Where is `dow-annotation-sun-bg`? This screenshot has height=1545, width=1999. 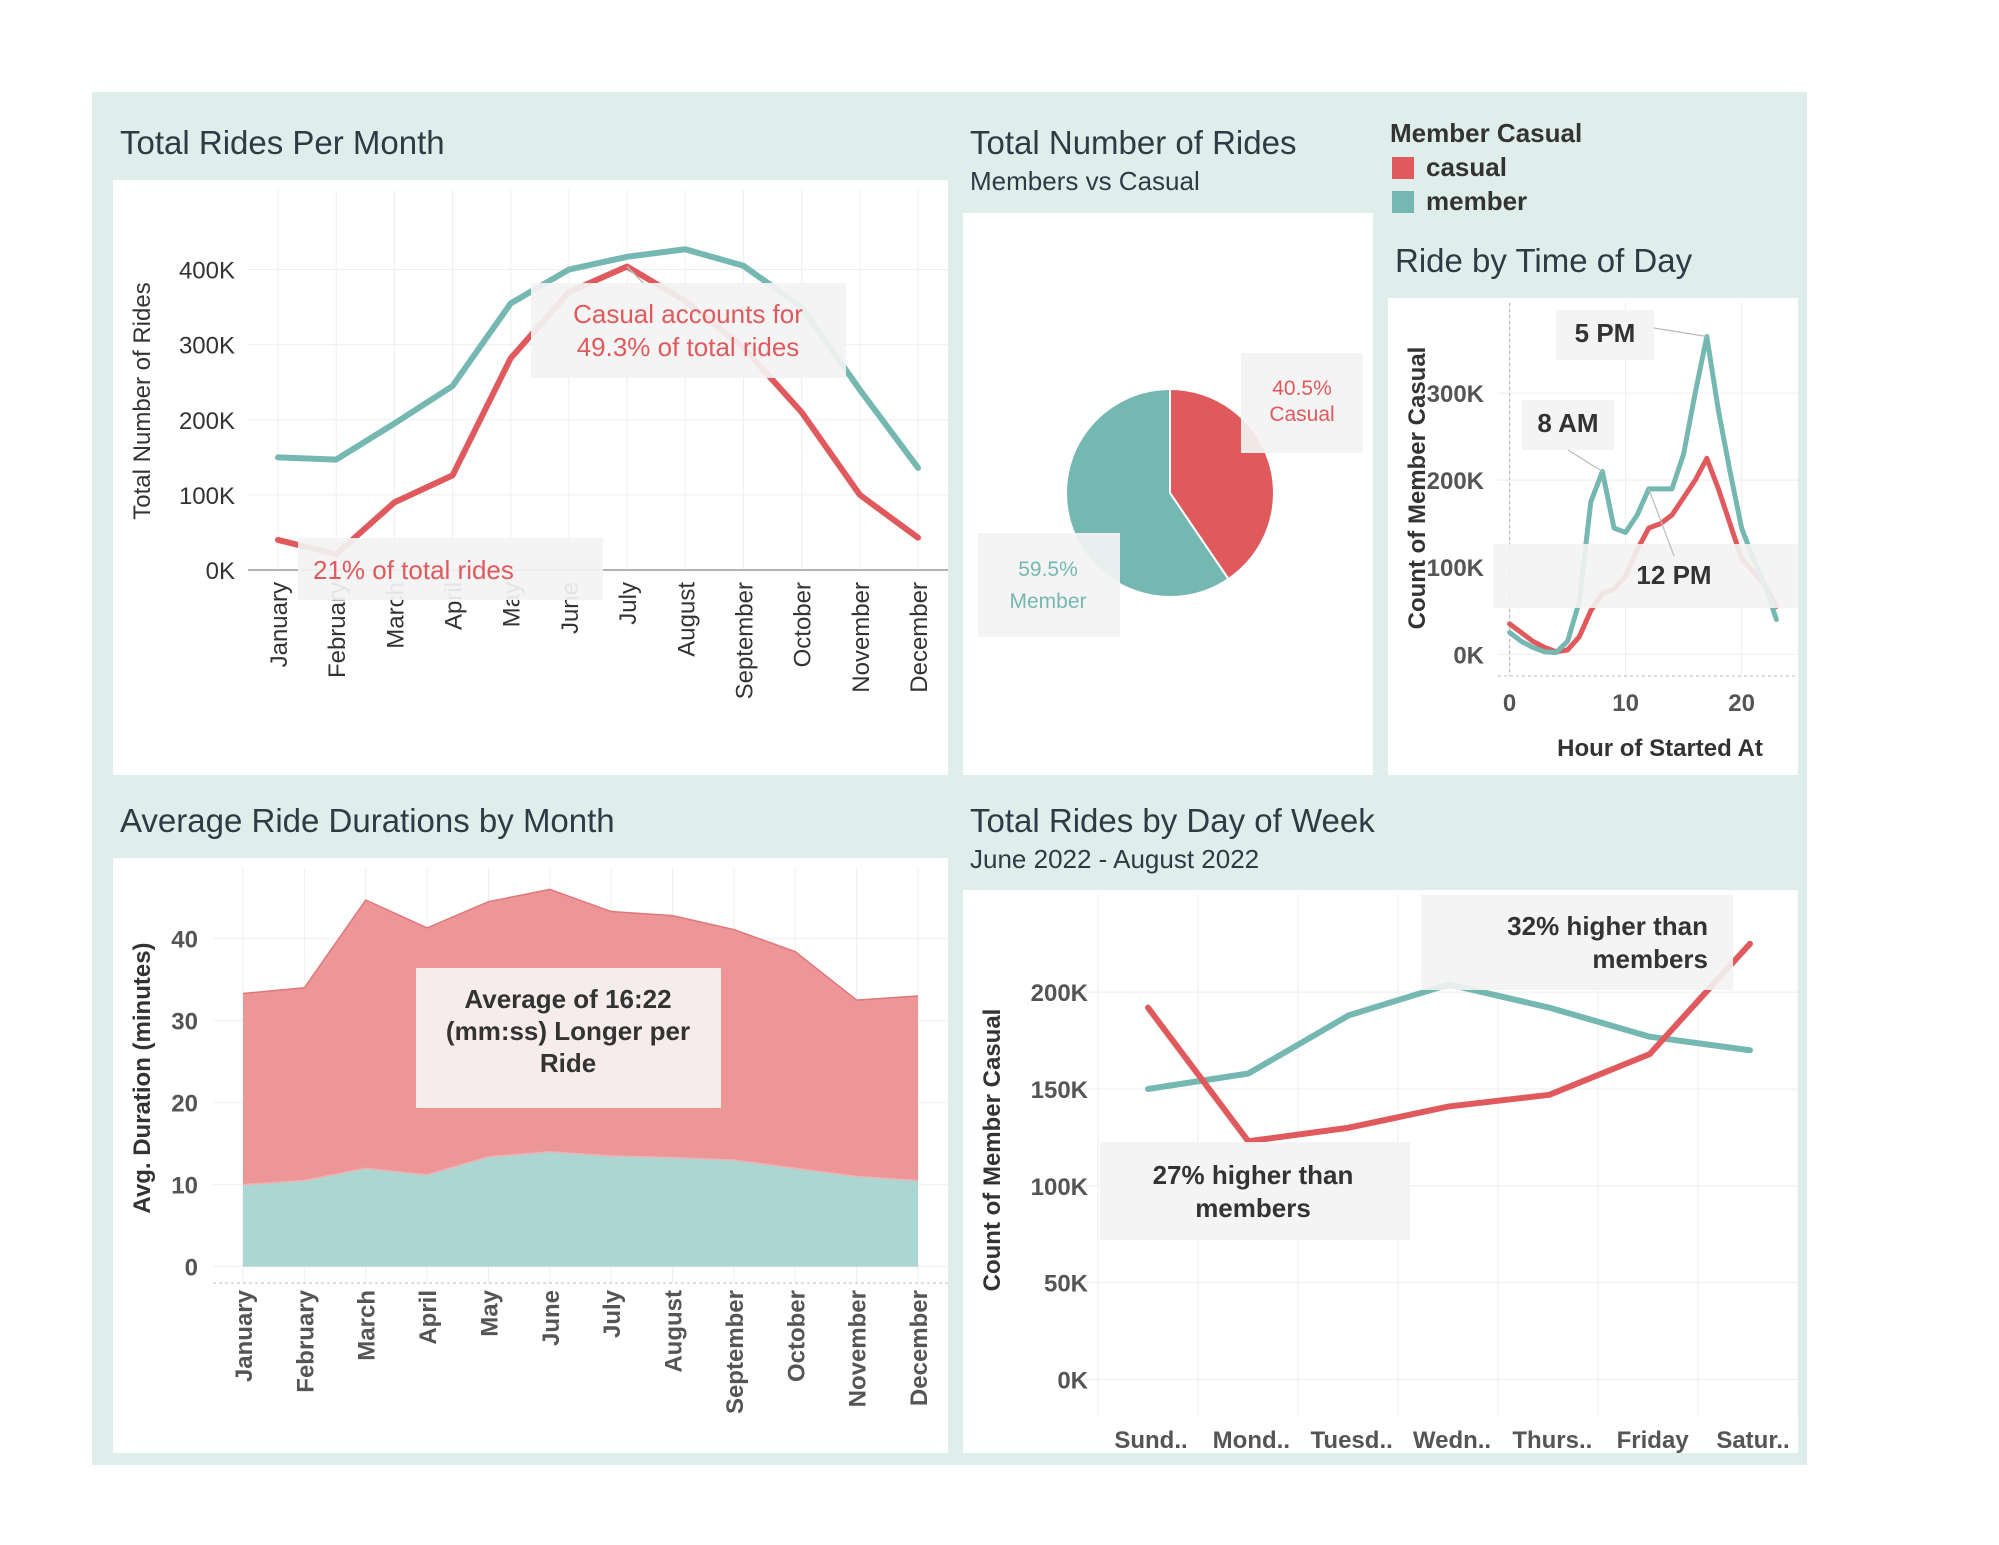
dow-annotation-sun-bg is located at coordinates (1255, 1191).